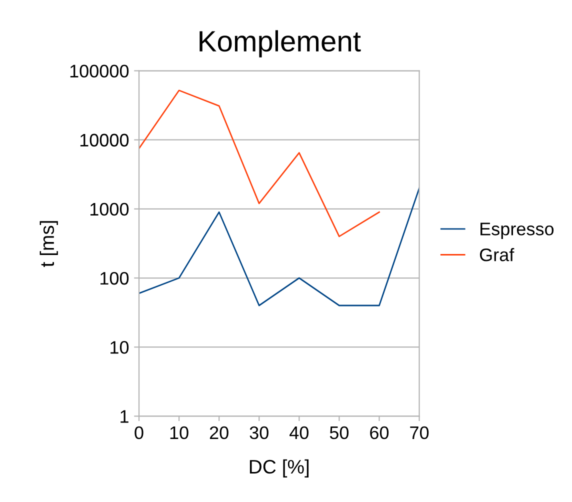 The image size is (572, 502). What do you see at coordinates (379, 433) in the screenshot?
I see `x-tick-label: 60` at bounding box center [379, 433].